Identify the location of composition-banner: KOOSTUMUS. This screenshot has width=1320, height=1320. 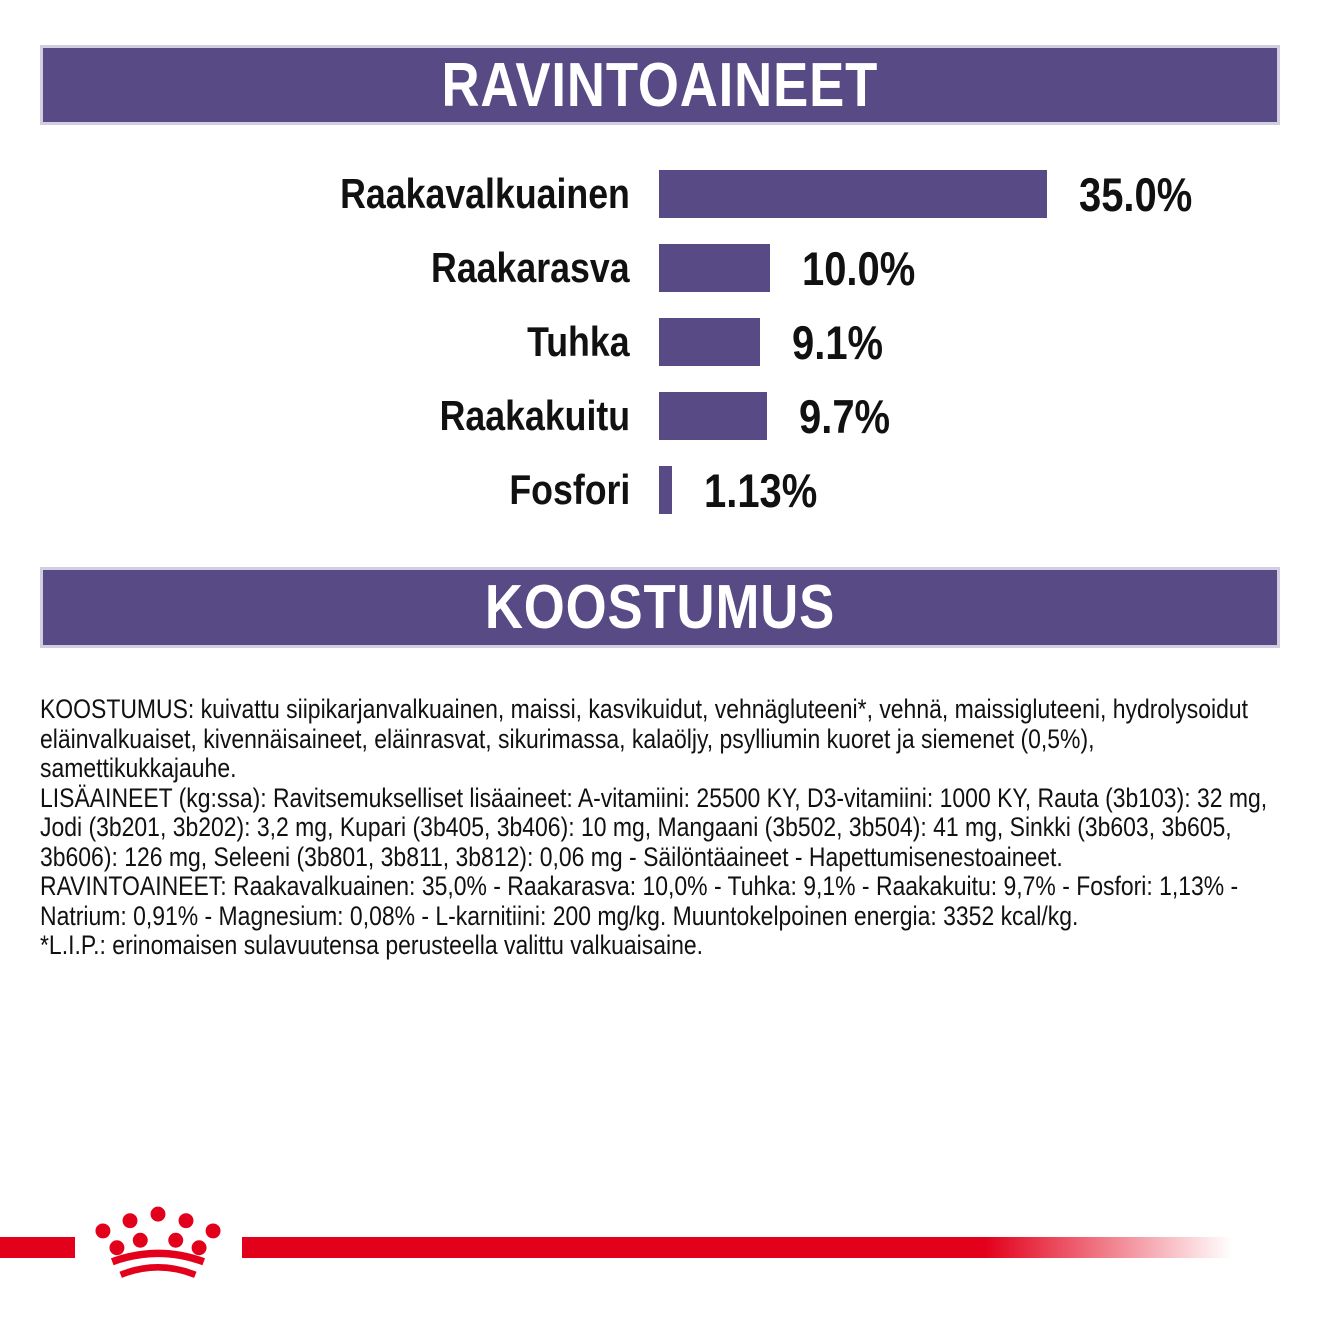
(660, 607).